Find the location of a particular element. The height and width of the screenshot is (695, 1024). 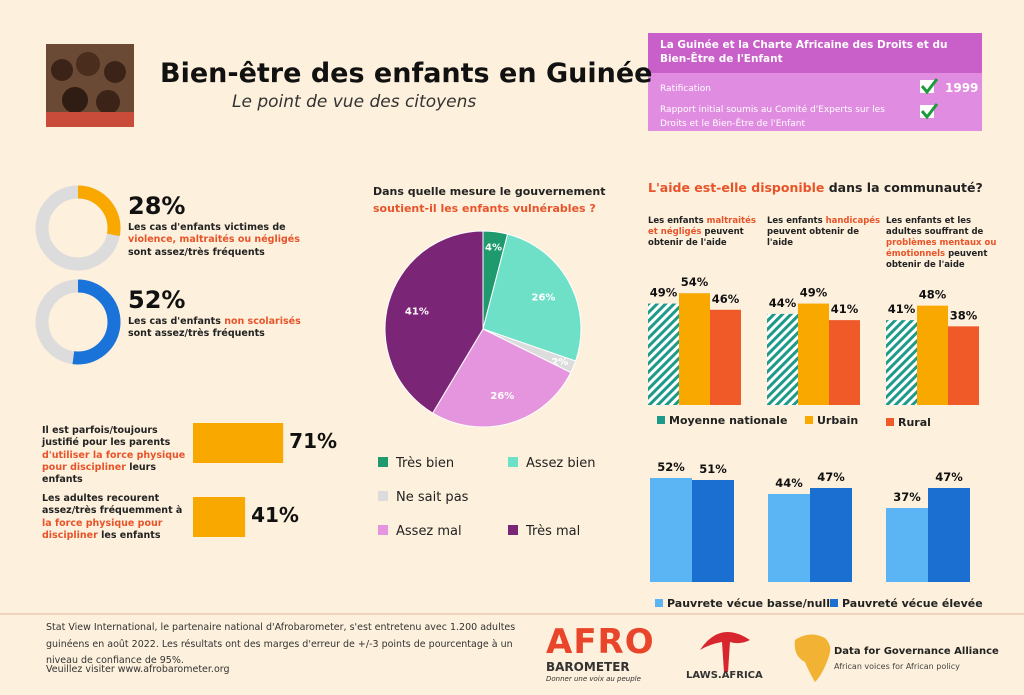

title: Bien-être des enfants en Guinée is located at coordinates (406, 73).